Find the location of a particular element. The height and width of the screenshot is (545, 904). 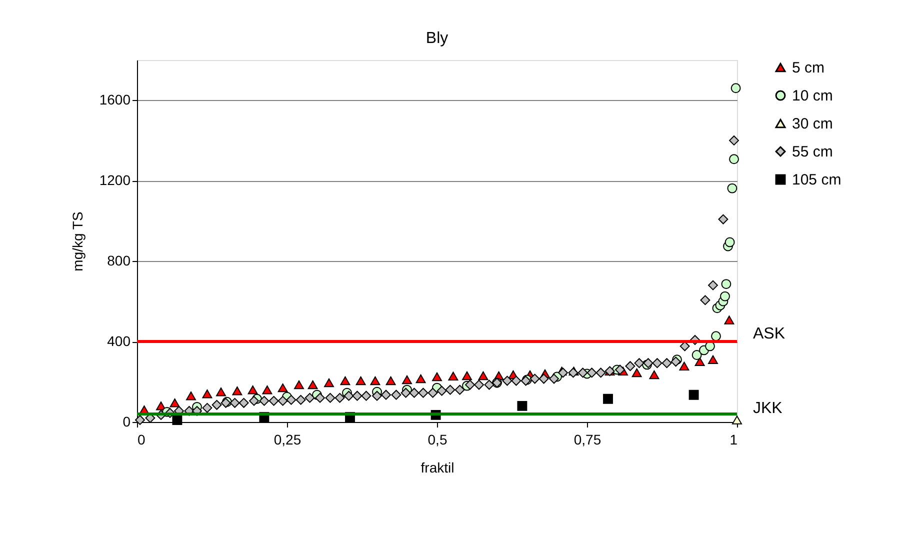

legend-label: 55 cm is located at coordinates (812, 152).